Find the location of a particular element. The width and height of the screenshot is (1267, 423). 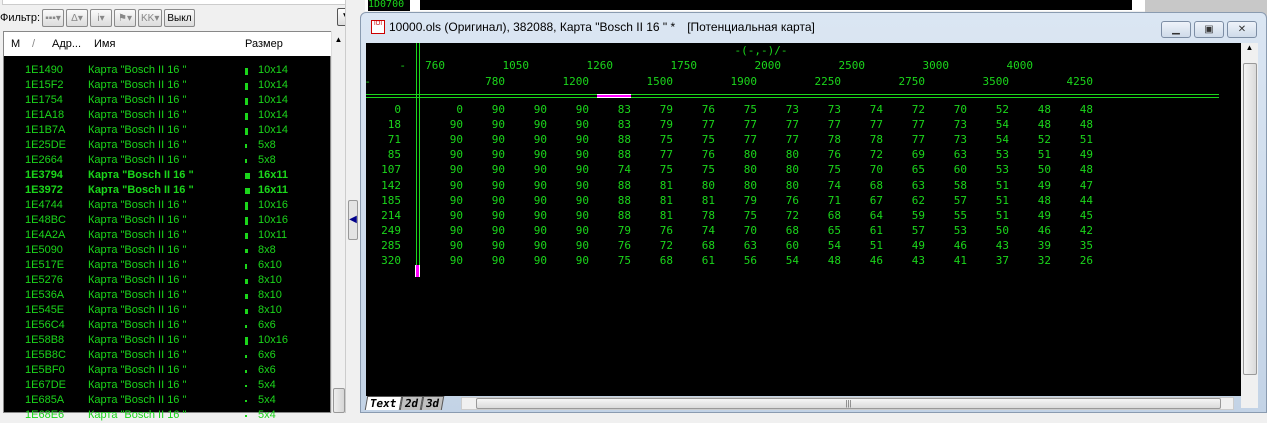

list-scrollbar: ▲ is located at coordinates (338, 222).